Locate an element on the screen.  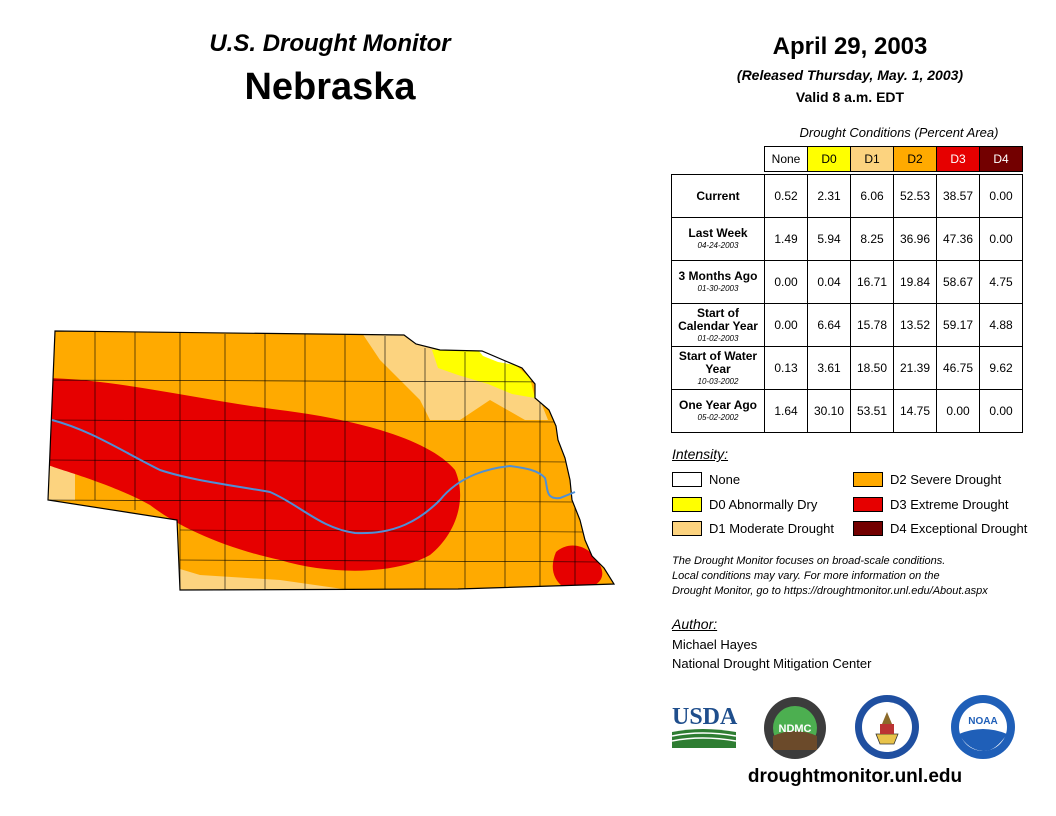
cell-value: 1.64 is located at coordinates (786, 411).